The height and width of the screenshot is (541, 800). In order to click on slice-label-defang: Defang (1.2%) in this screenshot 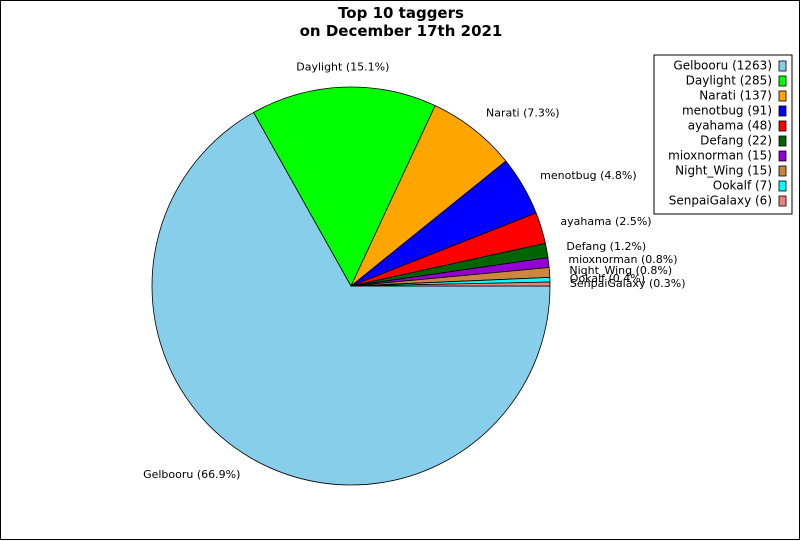, I will do `click(606, 246)`.